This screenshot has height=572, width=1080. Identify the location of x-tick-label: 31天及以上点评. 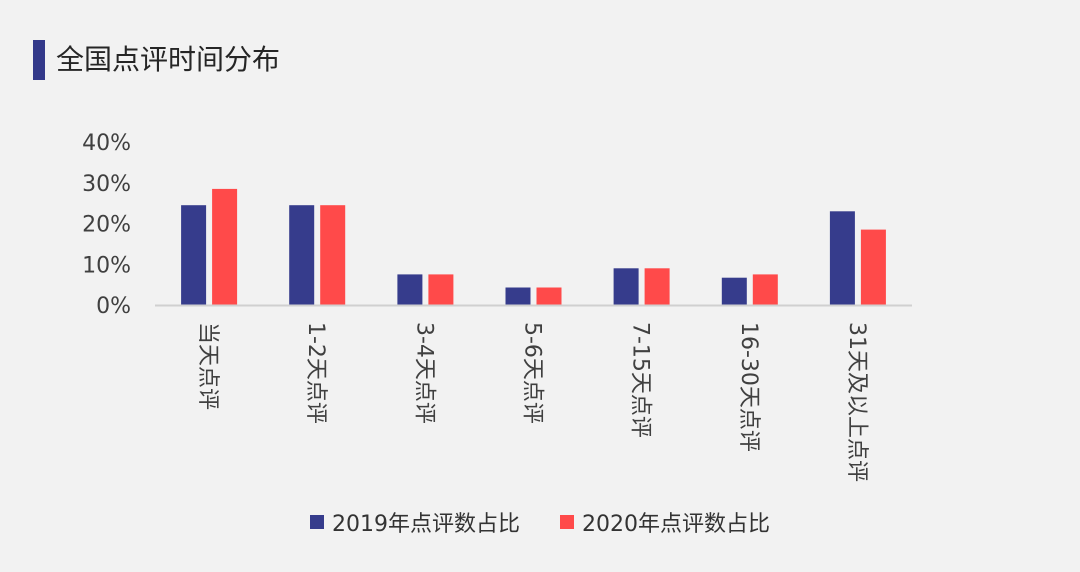
(856, 402).